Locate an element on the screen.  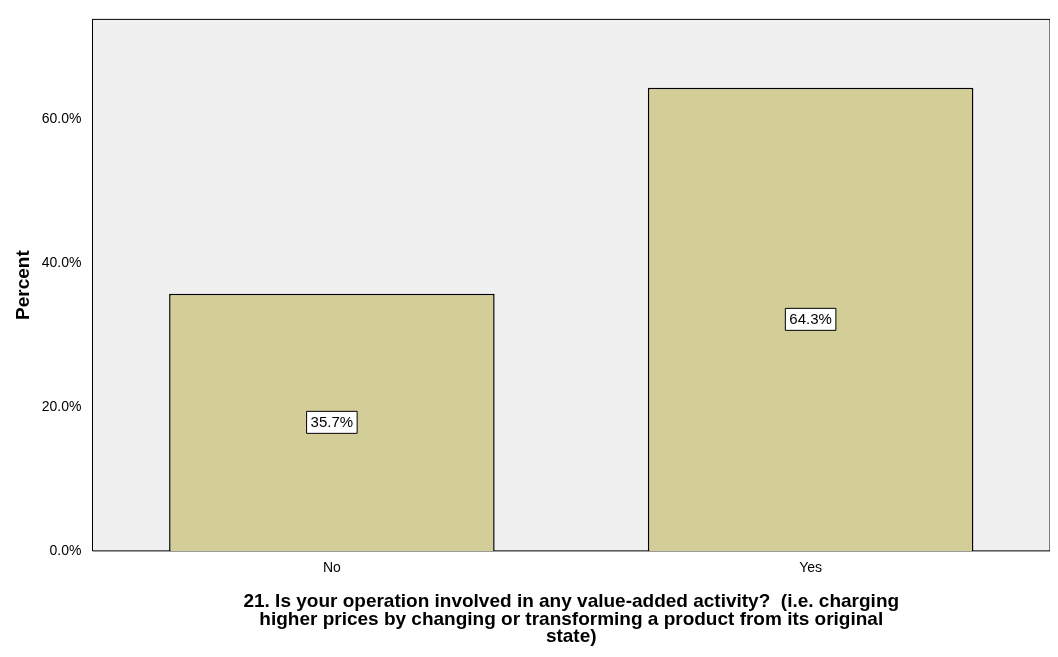
y-tick-label: 40.0% is located at coordinates (61, 261).